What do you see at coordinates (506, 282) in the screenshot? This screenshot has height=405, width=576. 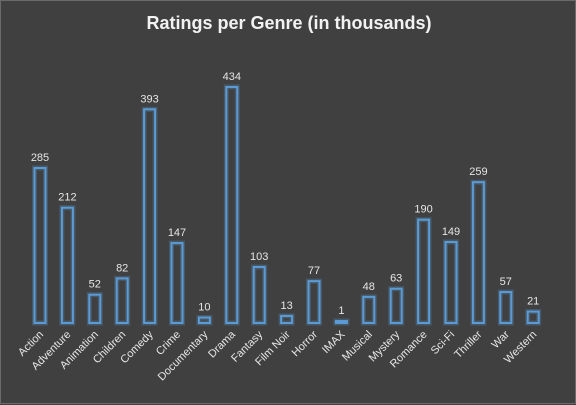 I see `data-label: 57` at bounding box center [506, 282].